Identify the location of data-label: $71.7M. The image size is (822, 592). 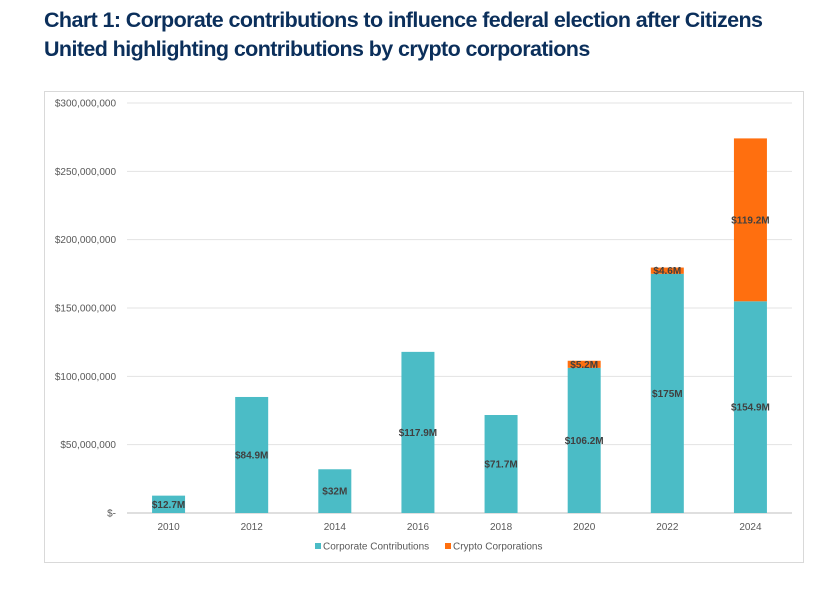
(500, 465).